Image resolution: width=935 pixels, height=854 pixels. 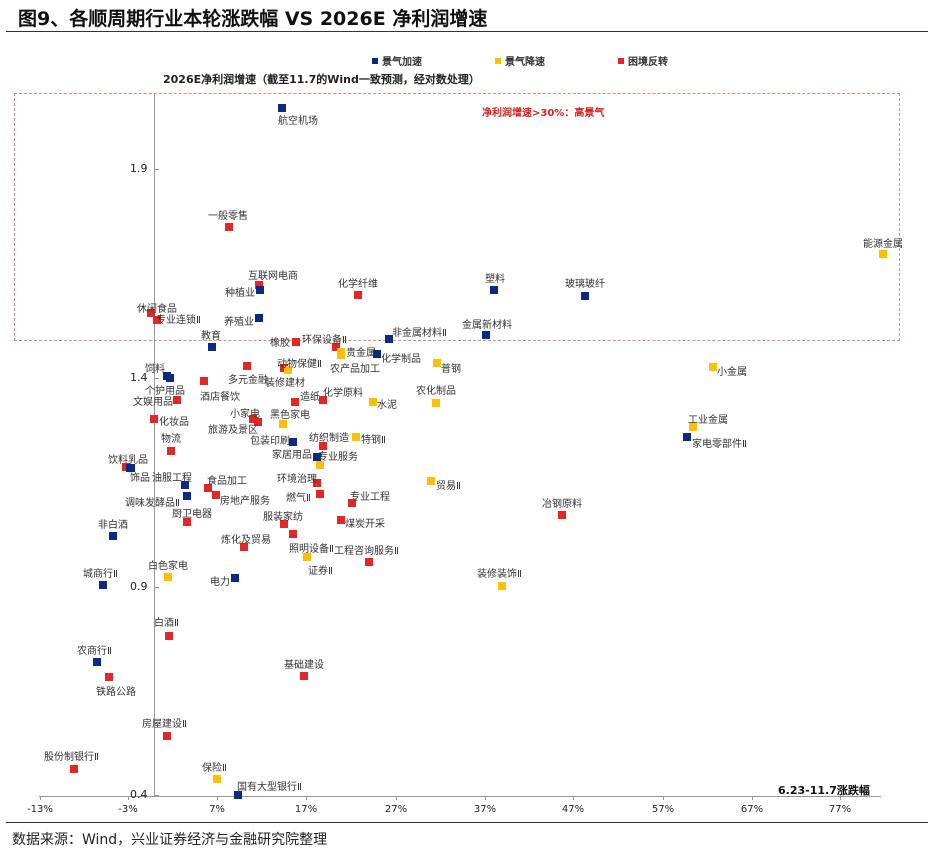 I want to click on data-point-label: 养殖业, so click(x=239, y=322).